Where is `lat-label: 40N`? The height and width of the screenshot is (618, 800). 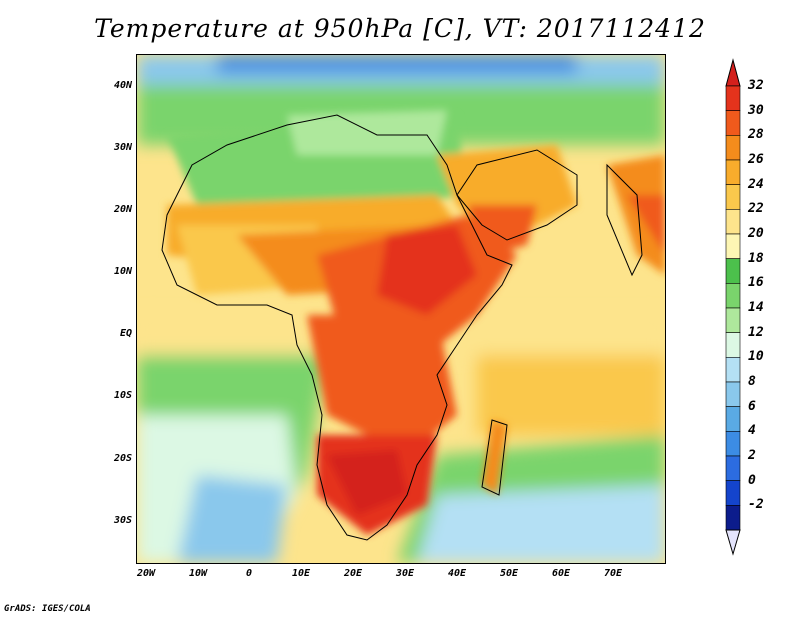
lat-label: 40N is located at coordinates (122, 85).